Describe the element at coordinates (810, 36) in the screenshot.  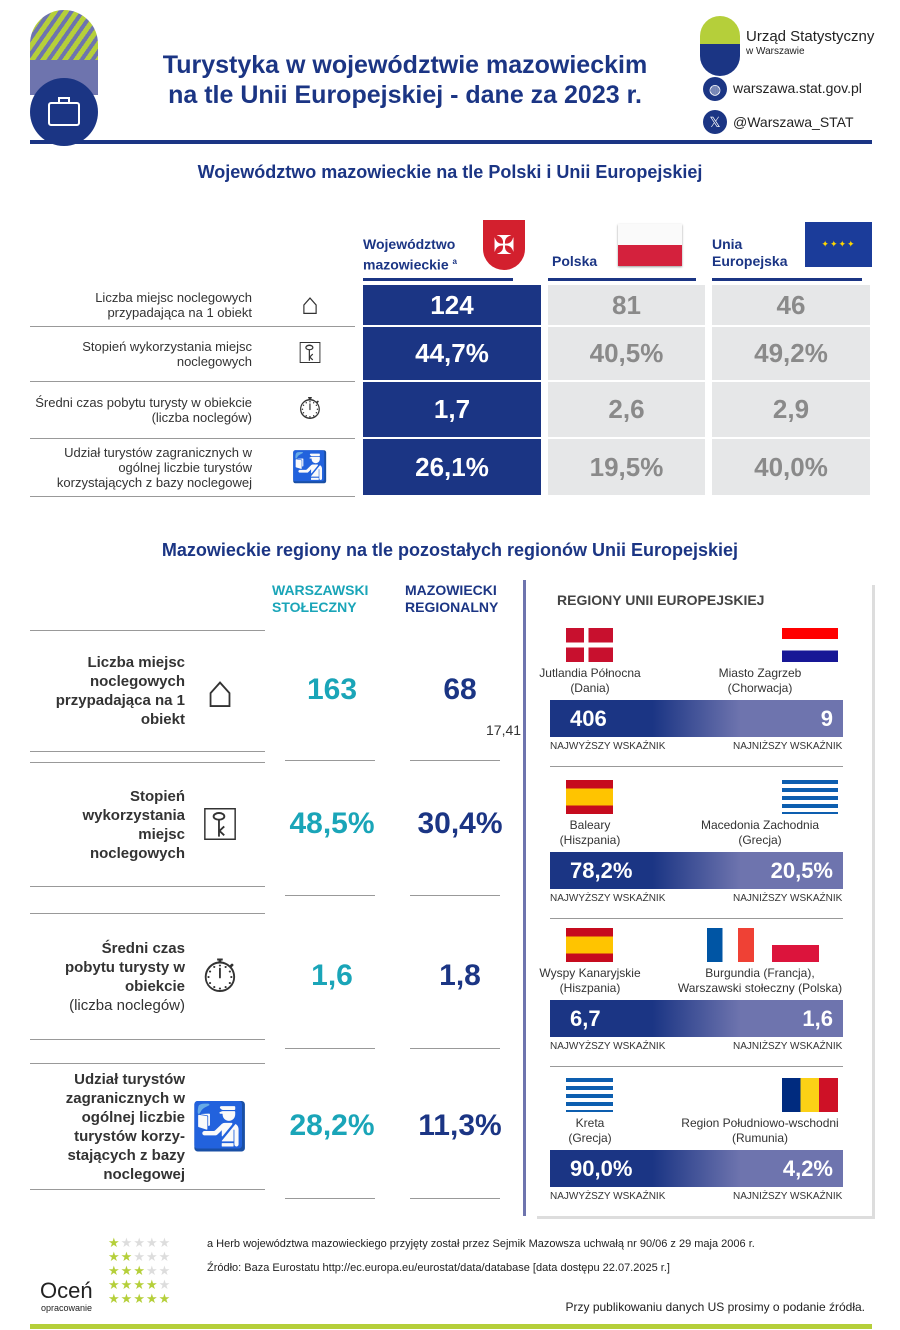
I see `org-name: Urząd Statystyczny` at that location.